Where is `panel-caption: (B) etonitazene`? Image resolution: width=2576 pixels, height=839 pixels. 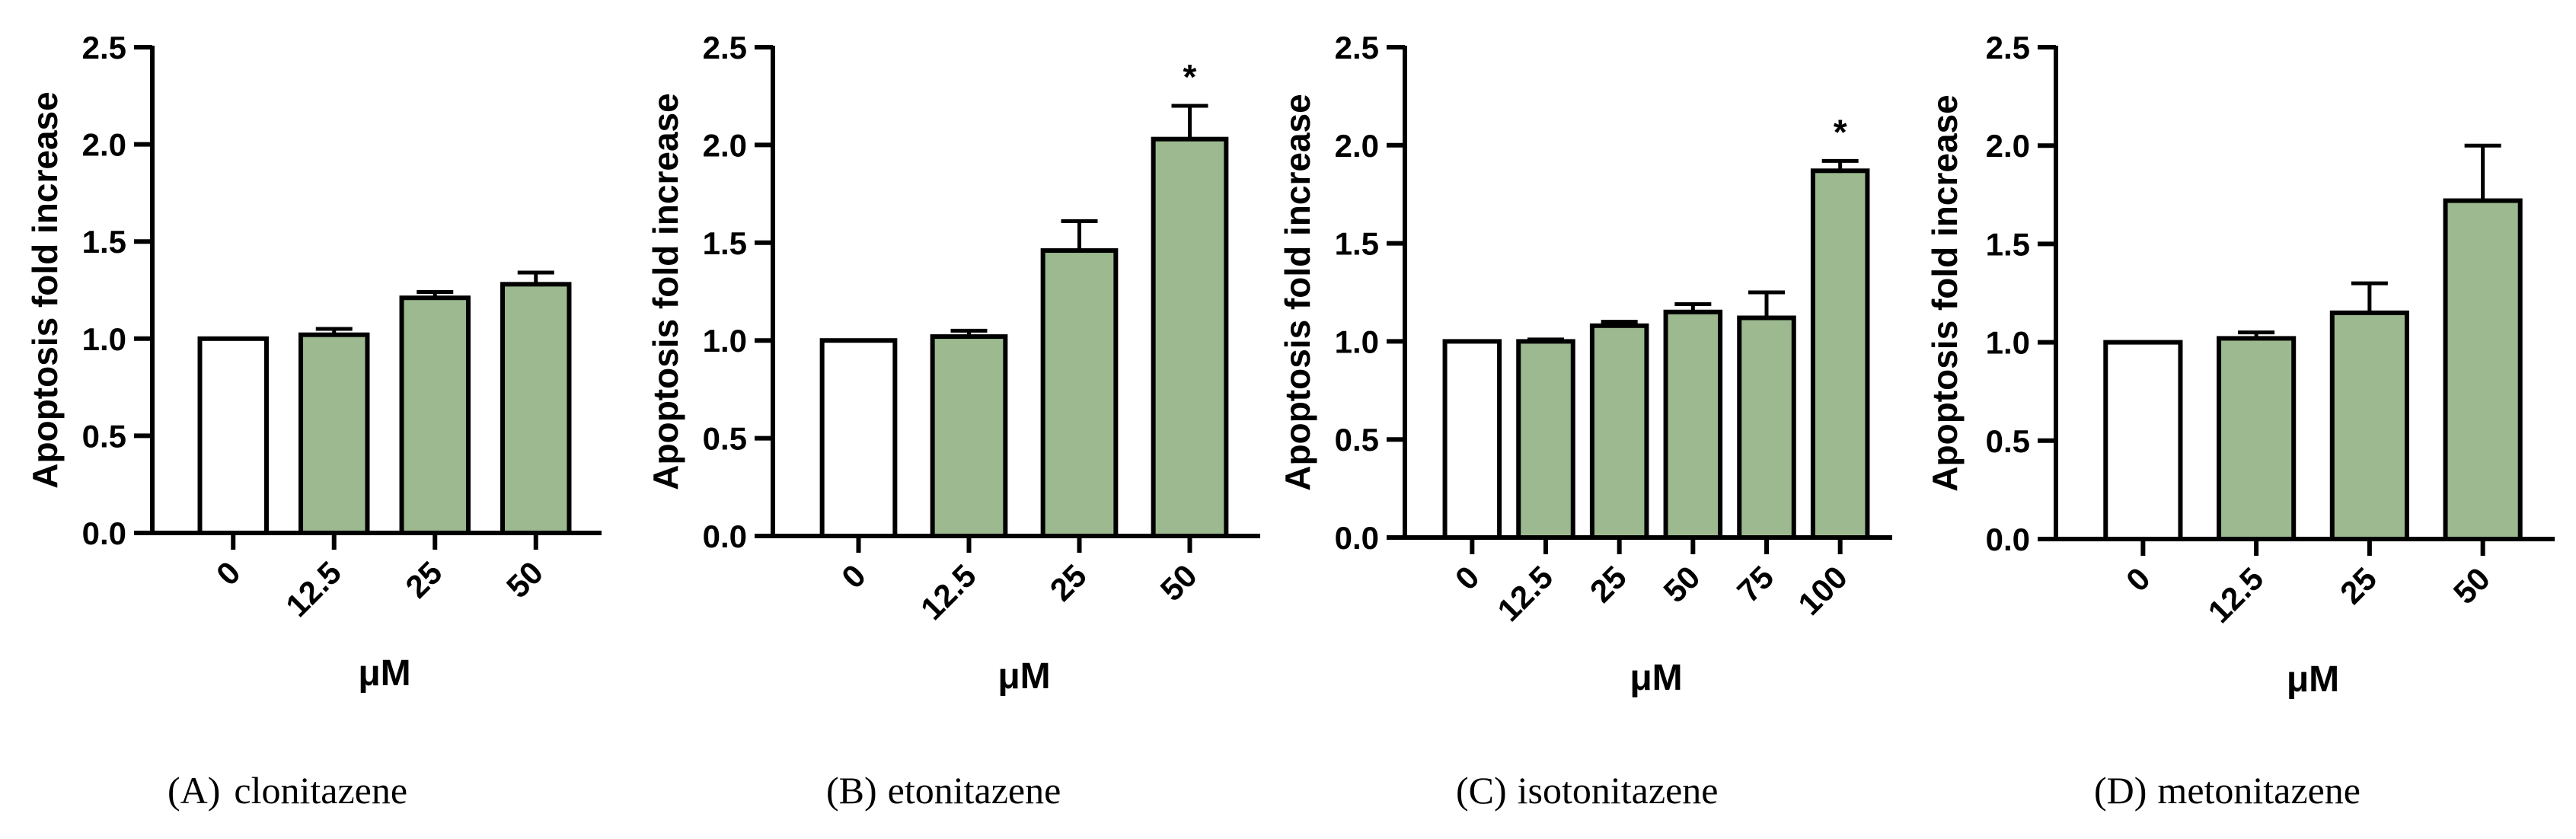 panel-caption: (B) etonitazene is located at coordinates (943, 791).